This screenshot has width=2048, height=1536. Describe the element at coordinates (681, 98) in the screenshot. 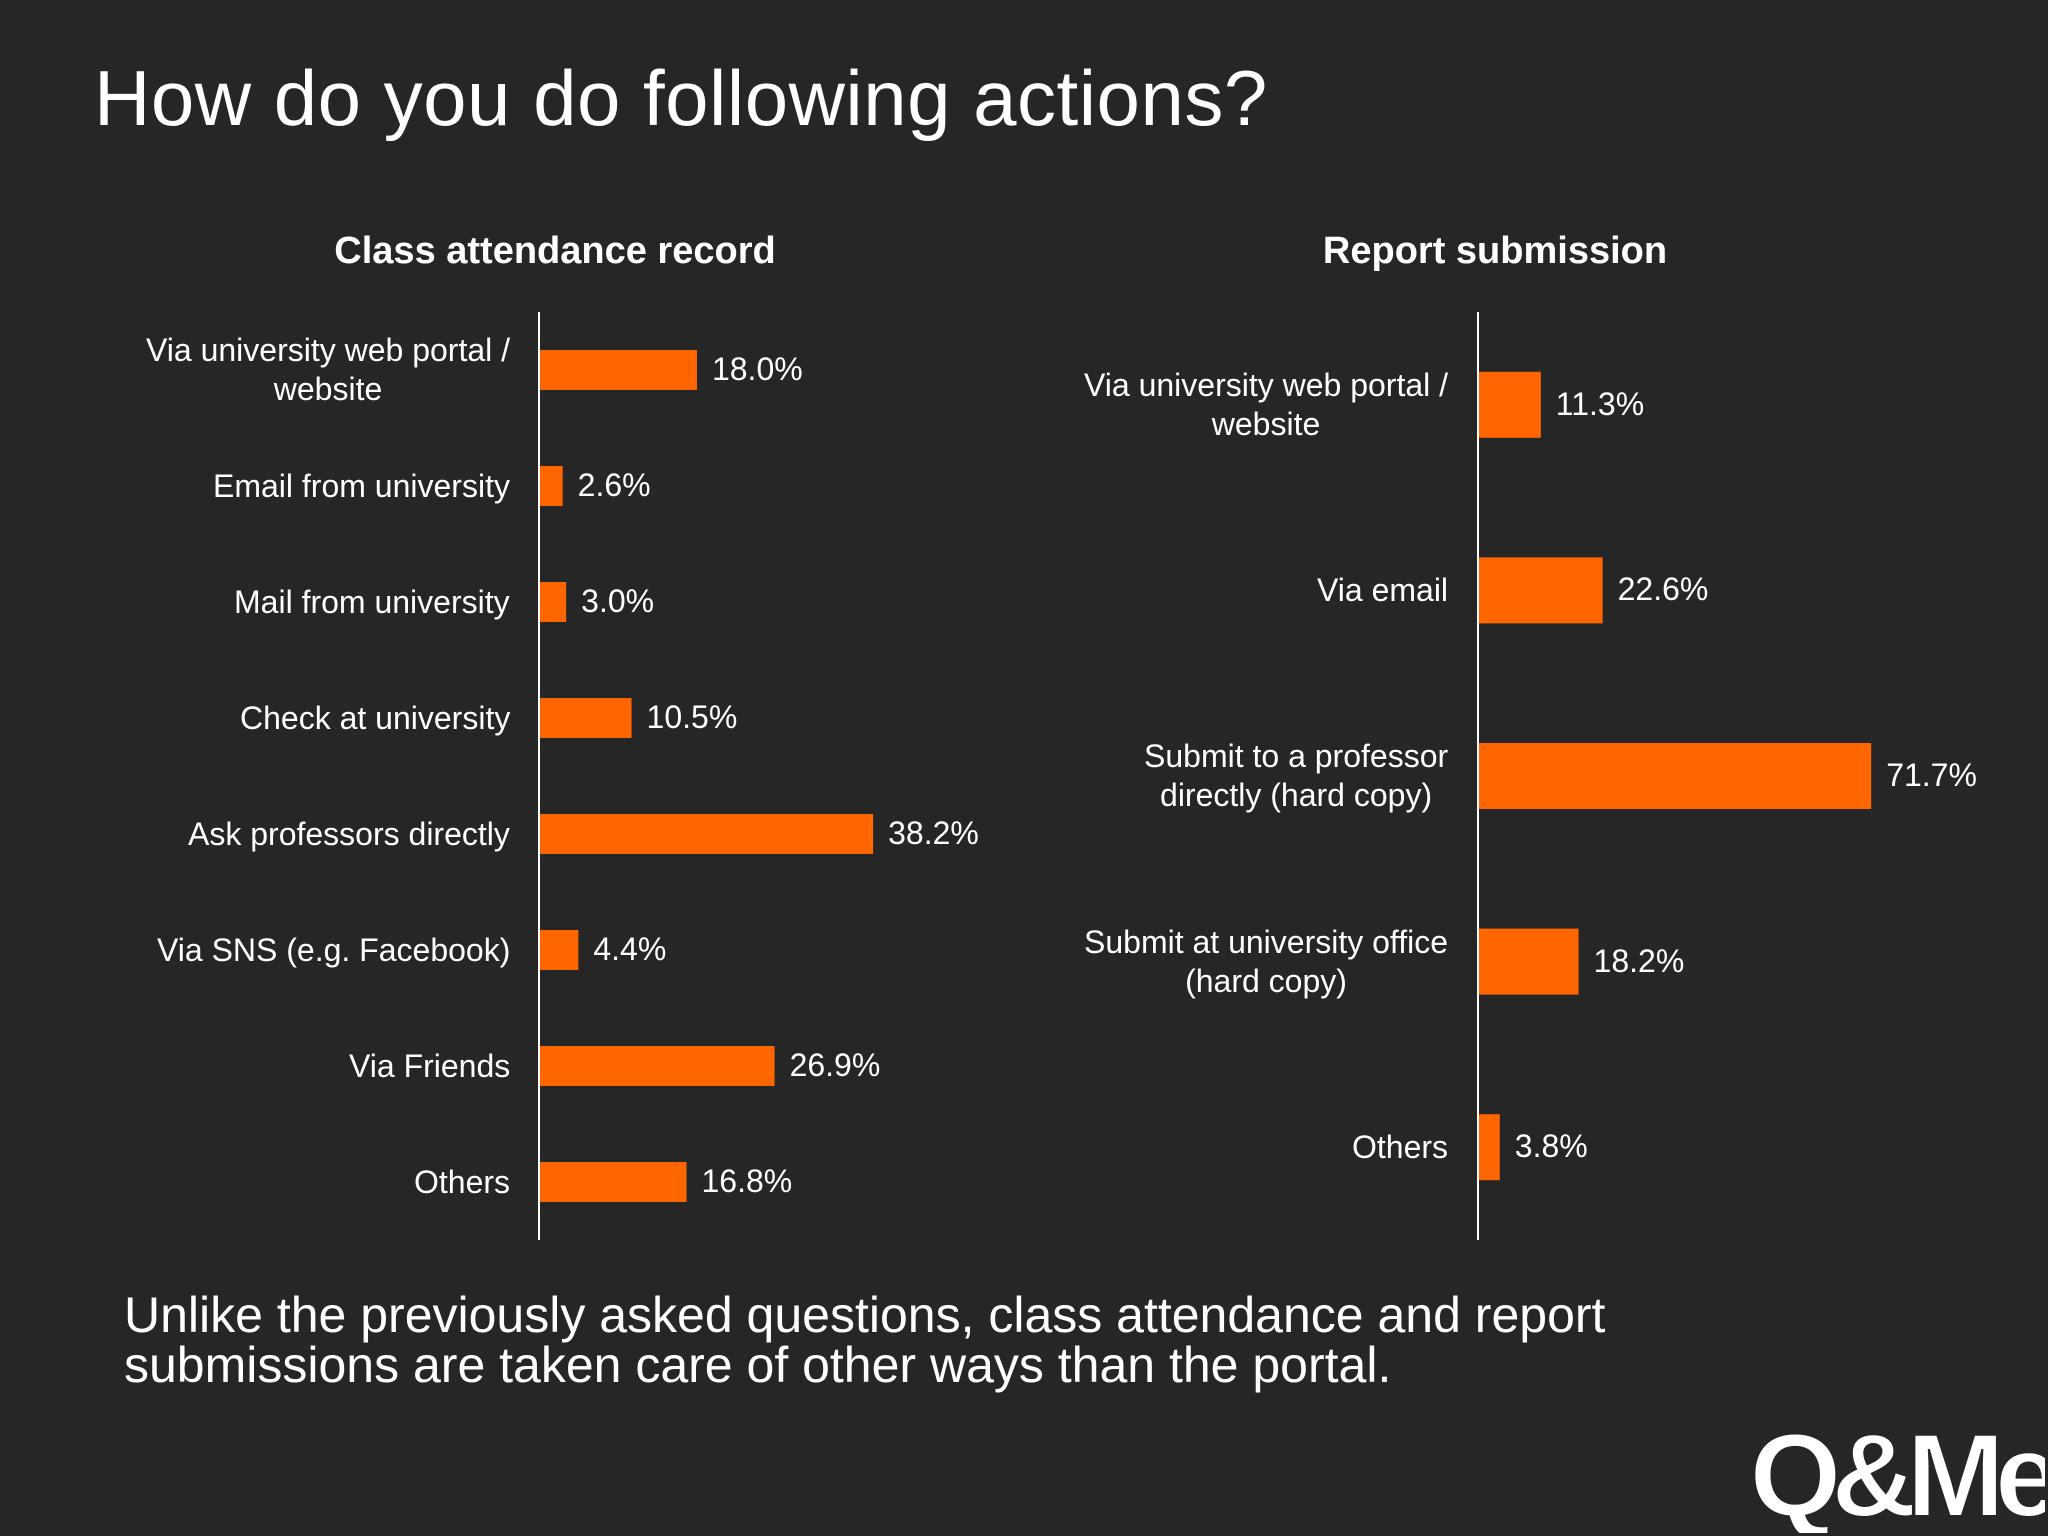

I see `page-title: How do you do following actions?` at that location.